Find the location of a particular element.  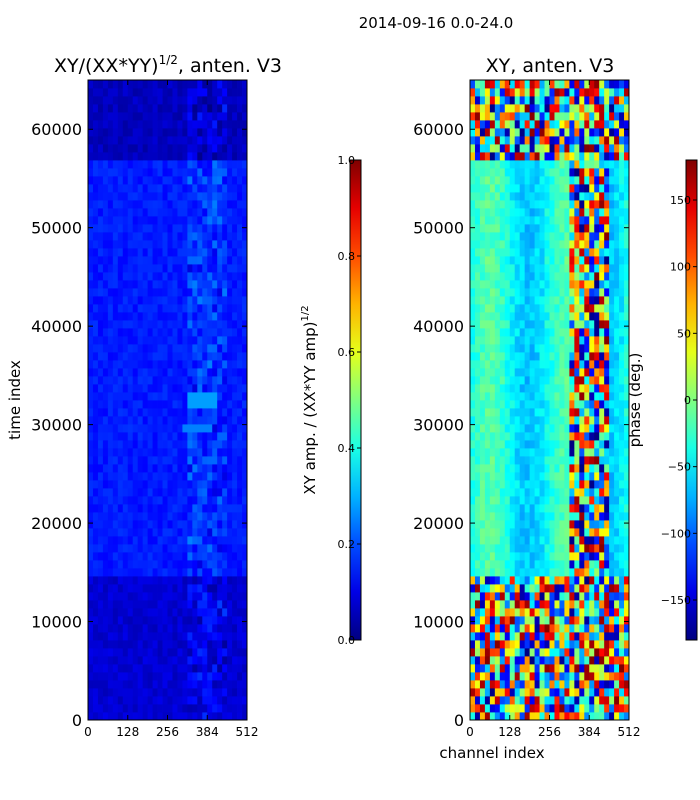

x-tick-label: 512 is located at coordinates (247, 732).